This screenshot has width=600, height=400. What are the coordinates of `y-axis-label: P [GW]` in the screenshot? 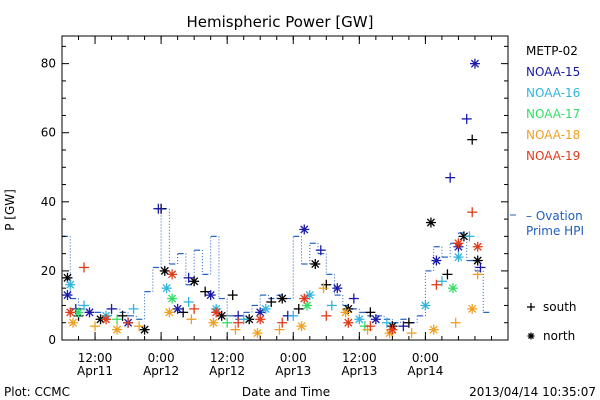 It's located at (10, 210).